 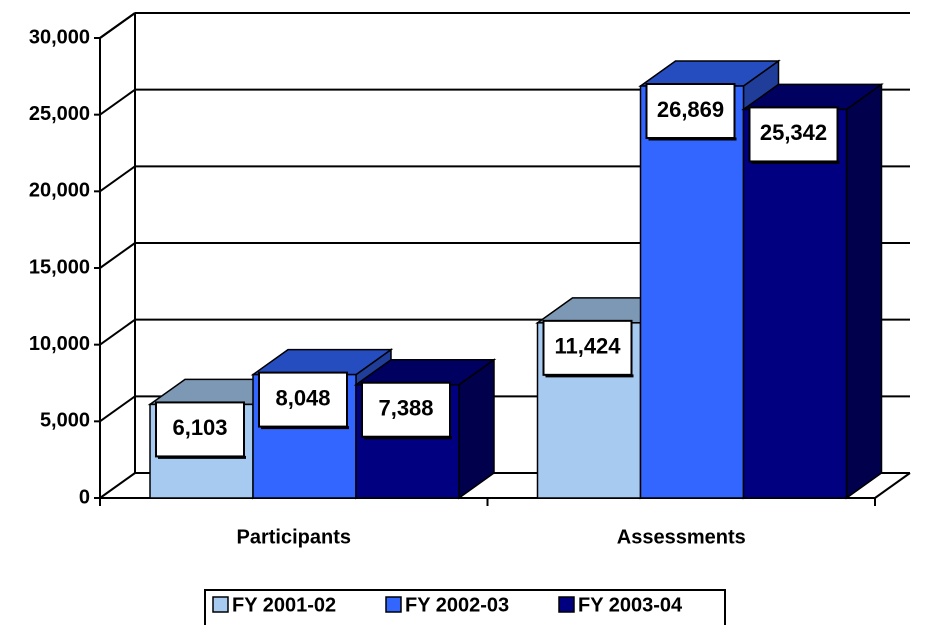 What do you see at coordinates (294, 537) in the screenshot?
I see `x-tick-label: Participants` at bounding box center [294, 537].